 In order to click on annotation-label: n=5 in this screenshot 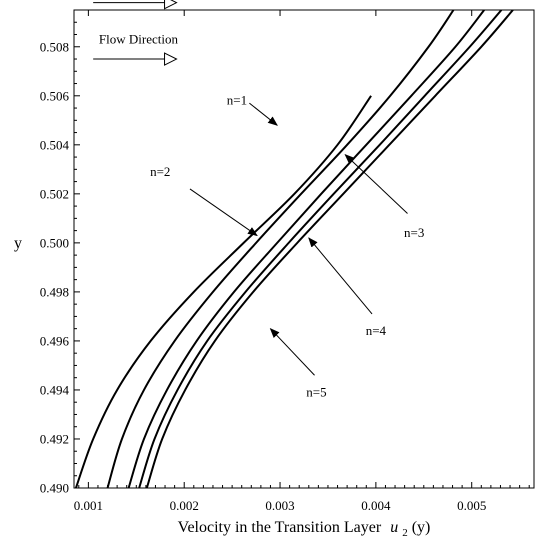, I will do `click(316, 391)`.